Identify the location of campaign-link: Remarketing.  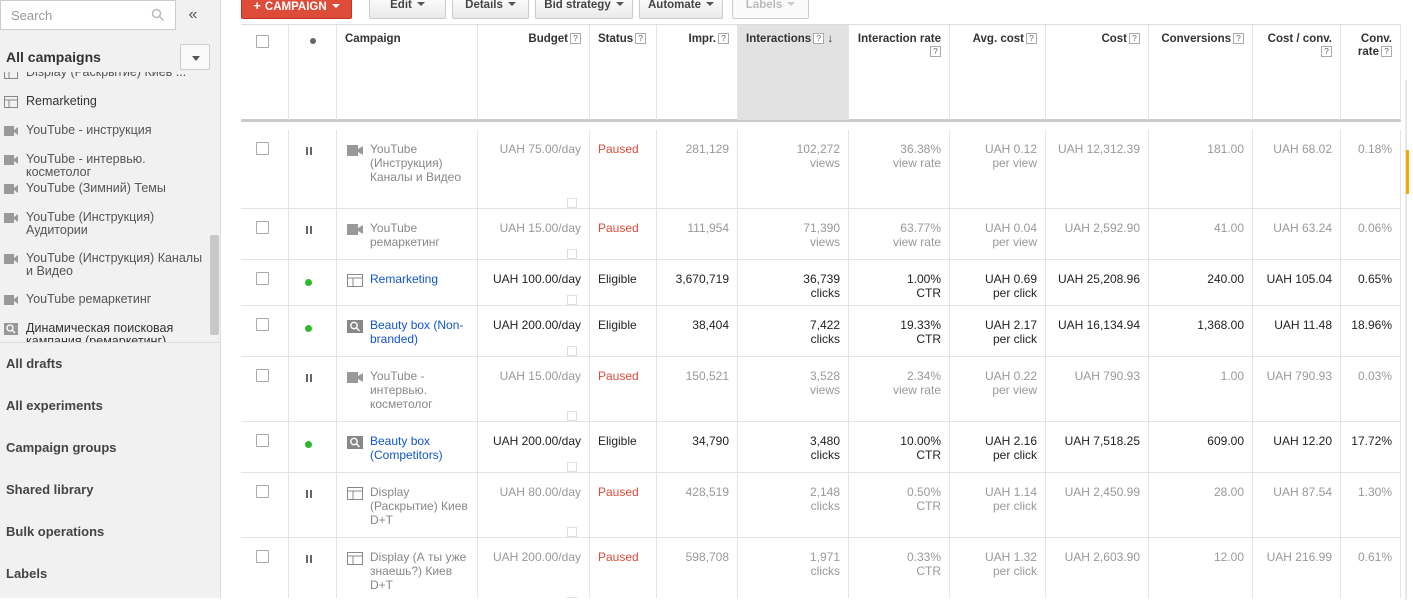
(404, 279).